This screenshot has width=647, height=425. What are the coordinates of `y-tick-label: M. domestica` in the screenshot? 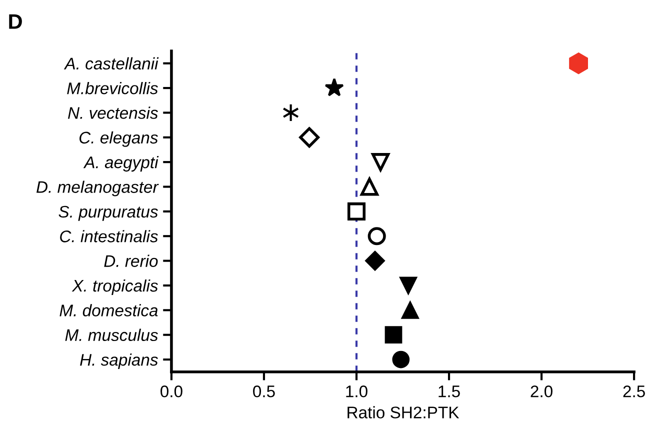 It's located at (109, 310).